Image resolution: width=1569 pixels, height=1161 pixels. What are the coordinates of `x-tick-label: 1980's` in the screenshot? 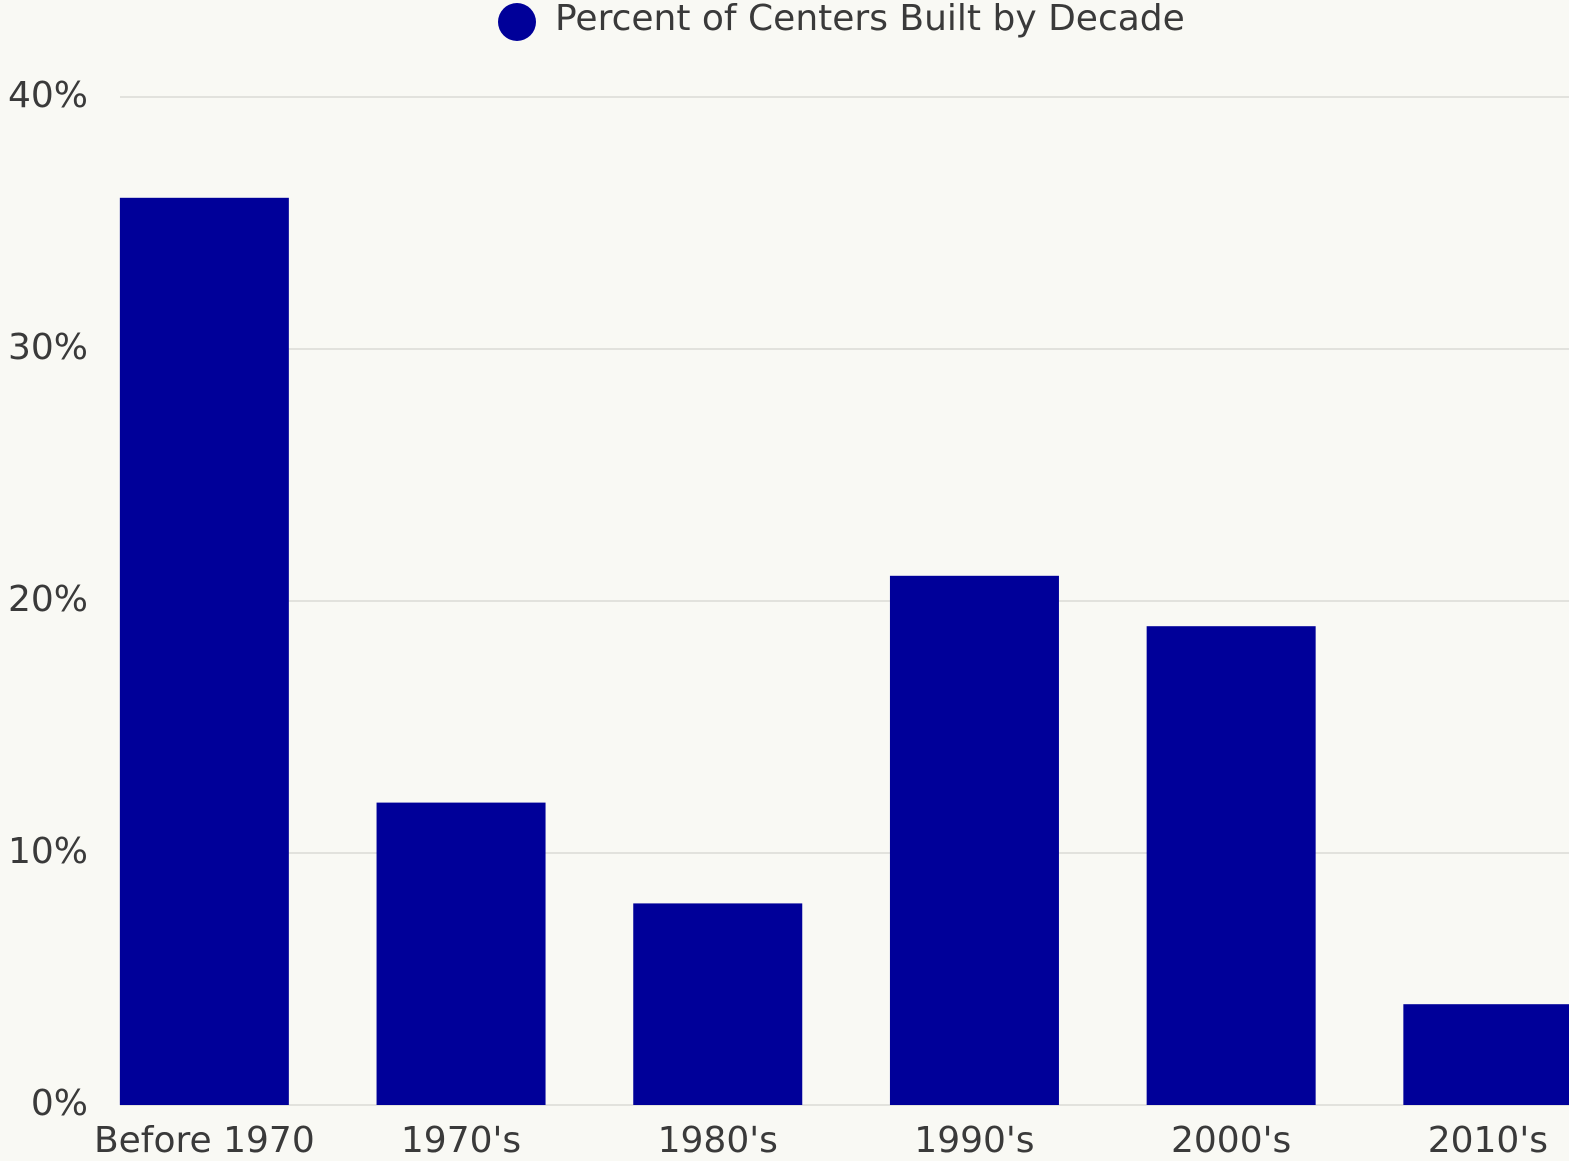 It's located at (718, 1140).